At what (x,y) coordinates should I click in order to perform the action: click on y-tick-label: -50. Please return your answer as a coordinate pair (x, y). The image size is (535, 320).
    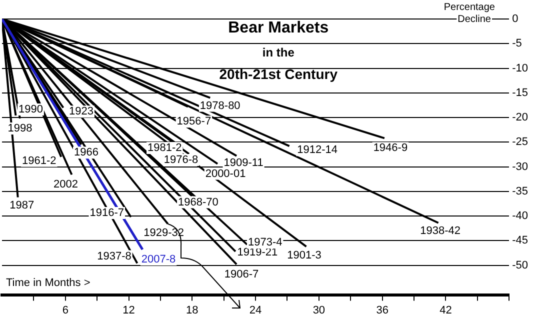
    Looking at the image, I should click on (520, 265).